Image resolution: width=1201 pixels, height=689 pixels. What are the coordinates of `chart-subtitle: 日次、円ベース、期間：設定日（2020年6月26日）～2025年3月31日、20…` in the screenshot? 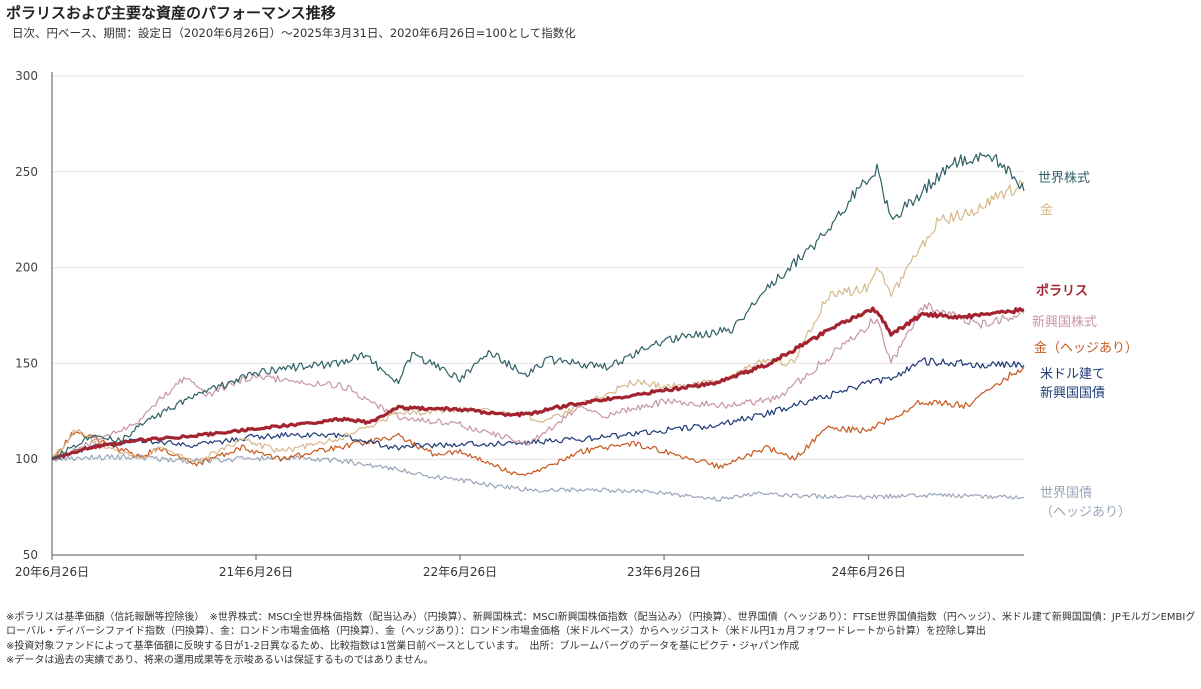 It's located at (294, 33).